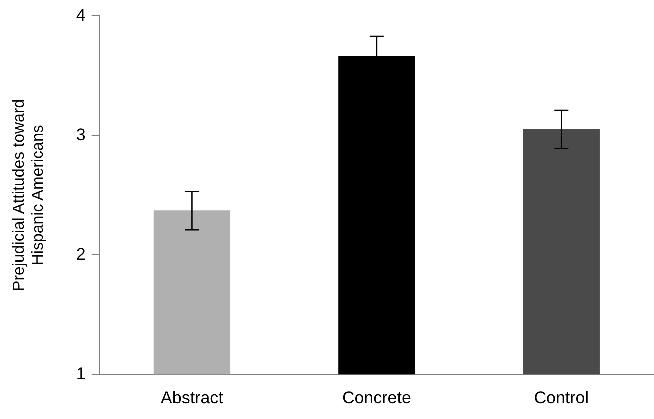 The height and width of the screenshot is (419, 654). What do you see at coordinates (29, 195) in the screenshot?
I see `y-axis-title: Prejudicial Attitudes toward Hispanic Americans` at bounding box center [29, 195].